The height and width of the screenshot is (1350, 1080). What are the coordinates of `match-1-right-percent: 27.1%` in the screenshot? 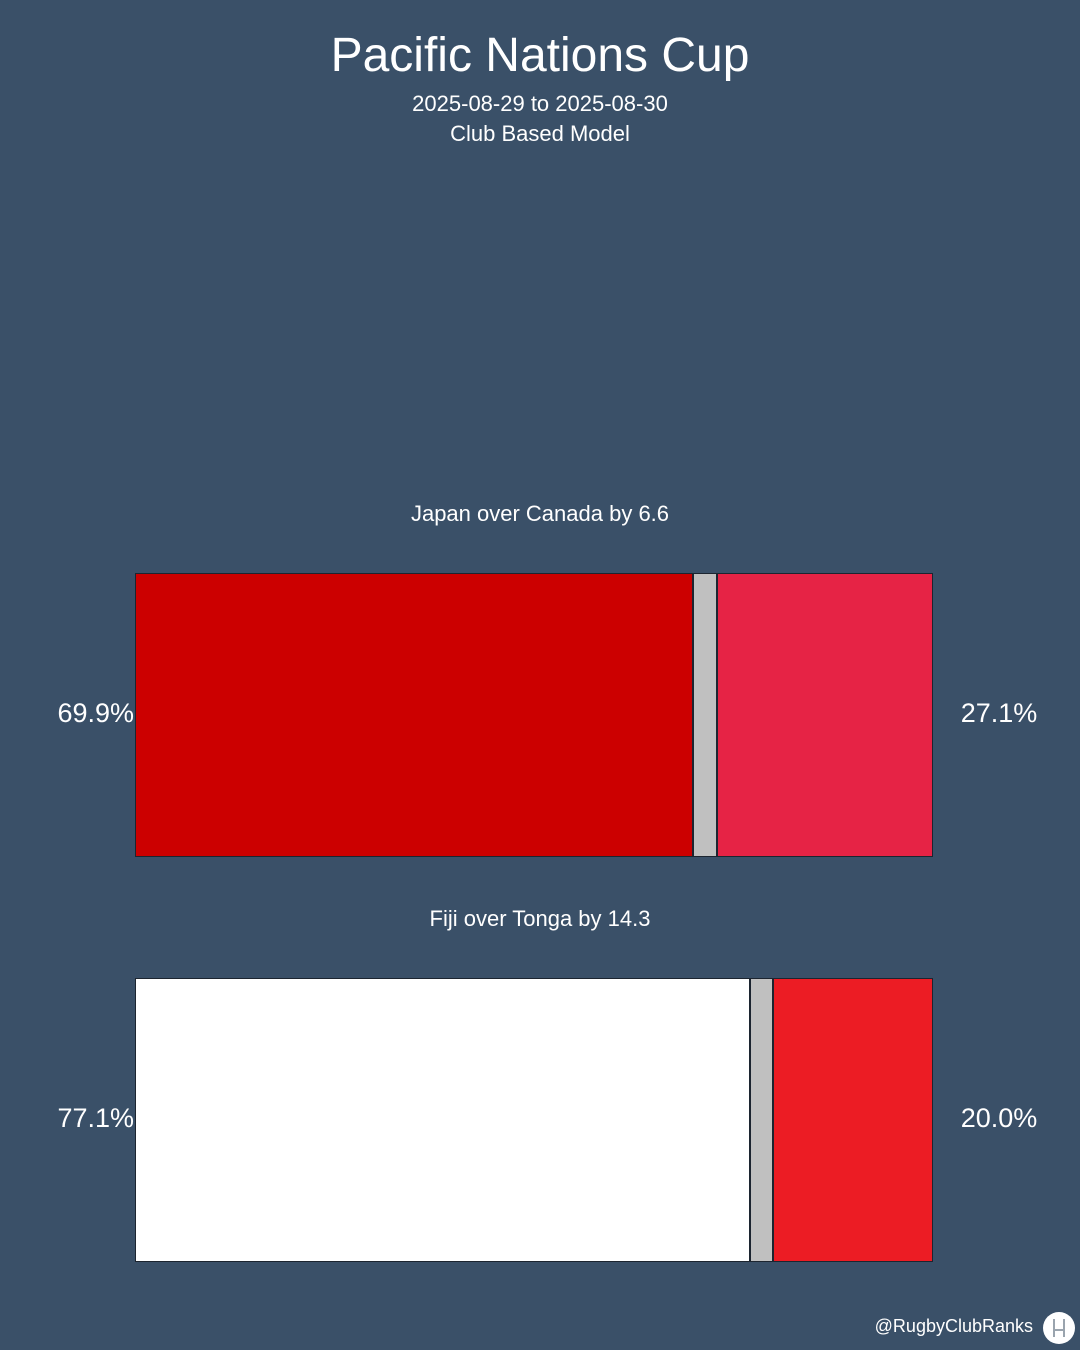 It's located at (999, 713).